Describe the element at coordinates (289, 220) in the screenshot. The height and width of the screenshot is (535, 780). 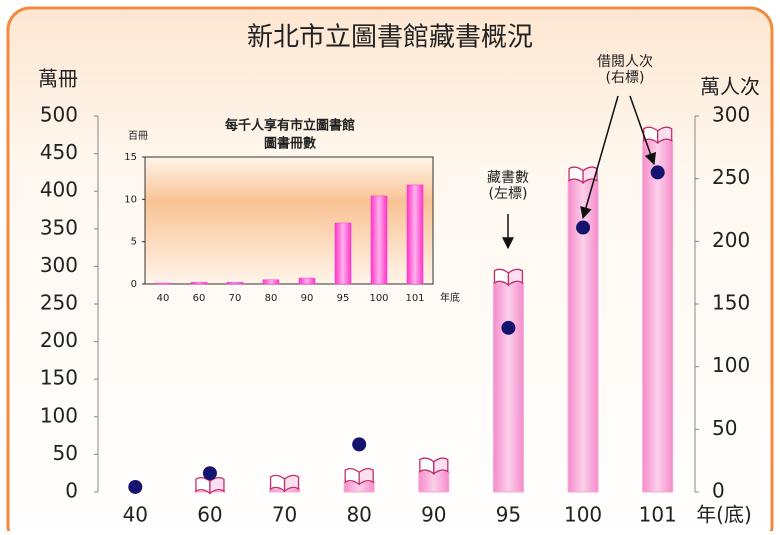
I see `inset-plot` at that location.